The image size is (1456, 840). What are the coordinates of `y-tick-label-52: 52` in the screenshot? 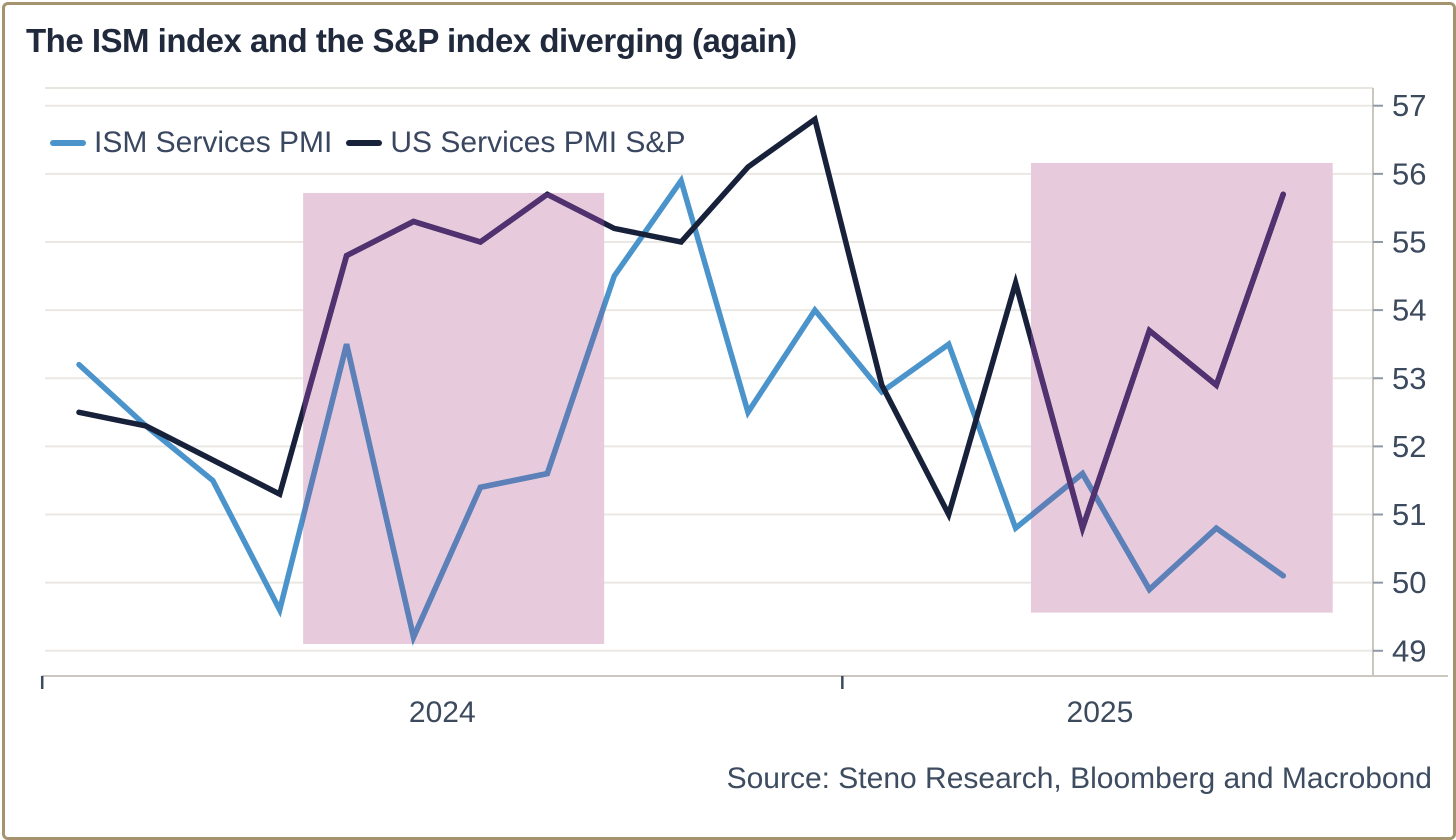 It's located at (1409, 446).